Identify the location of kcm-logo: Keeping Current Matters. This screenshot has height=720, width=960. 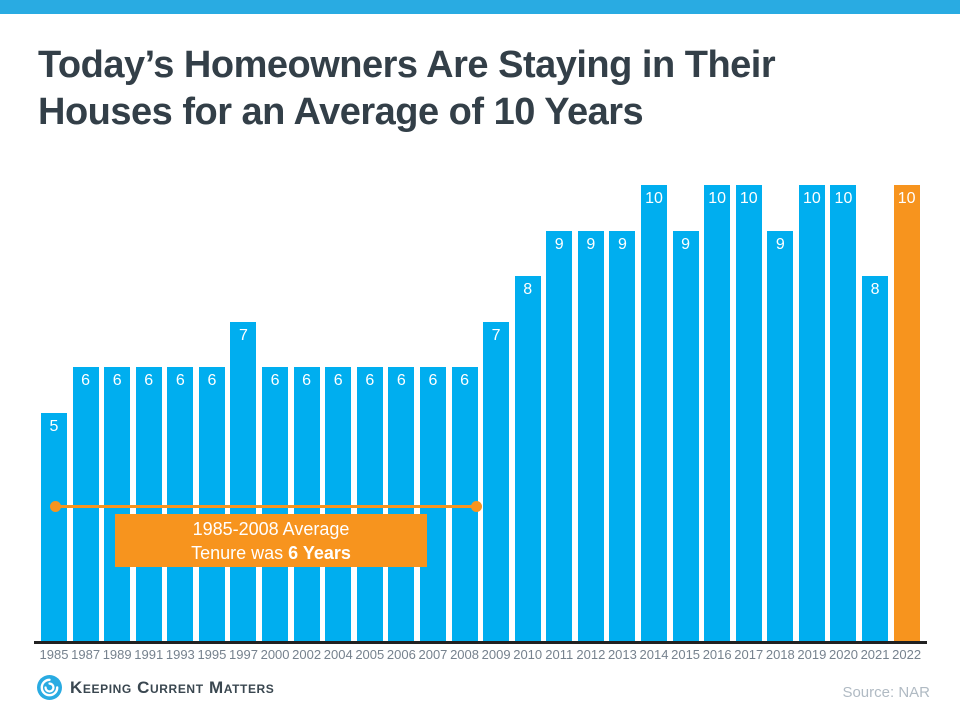
(155, 687).